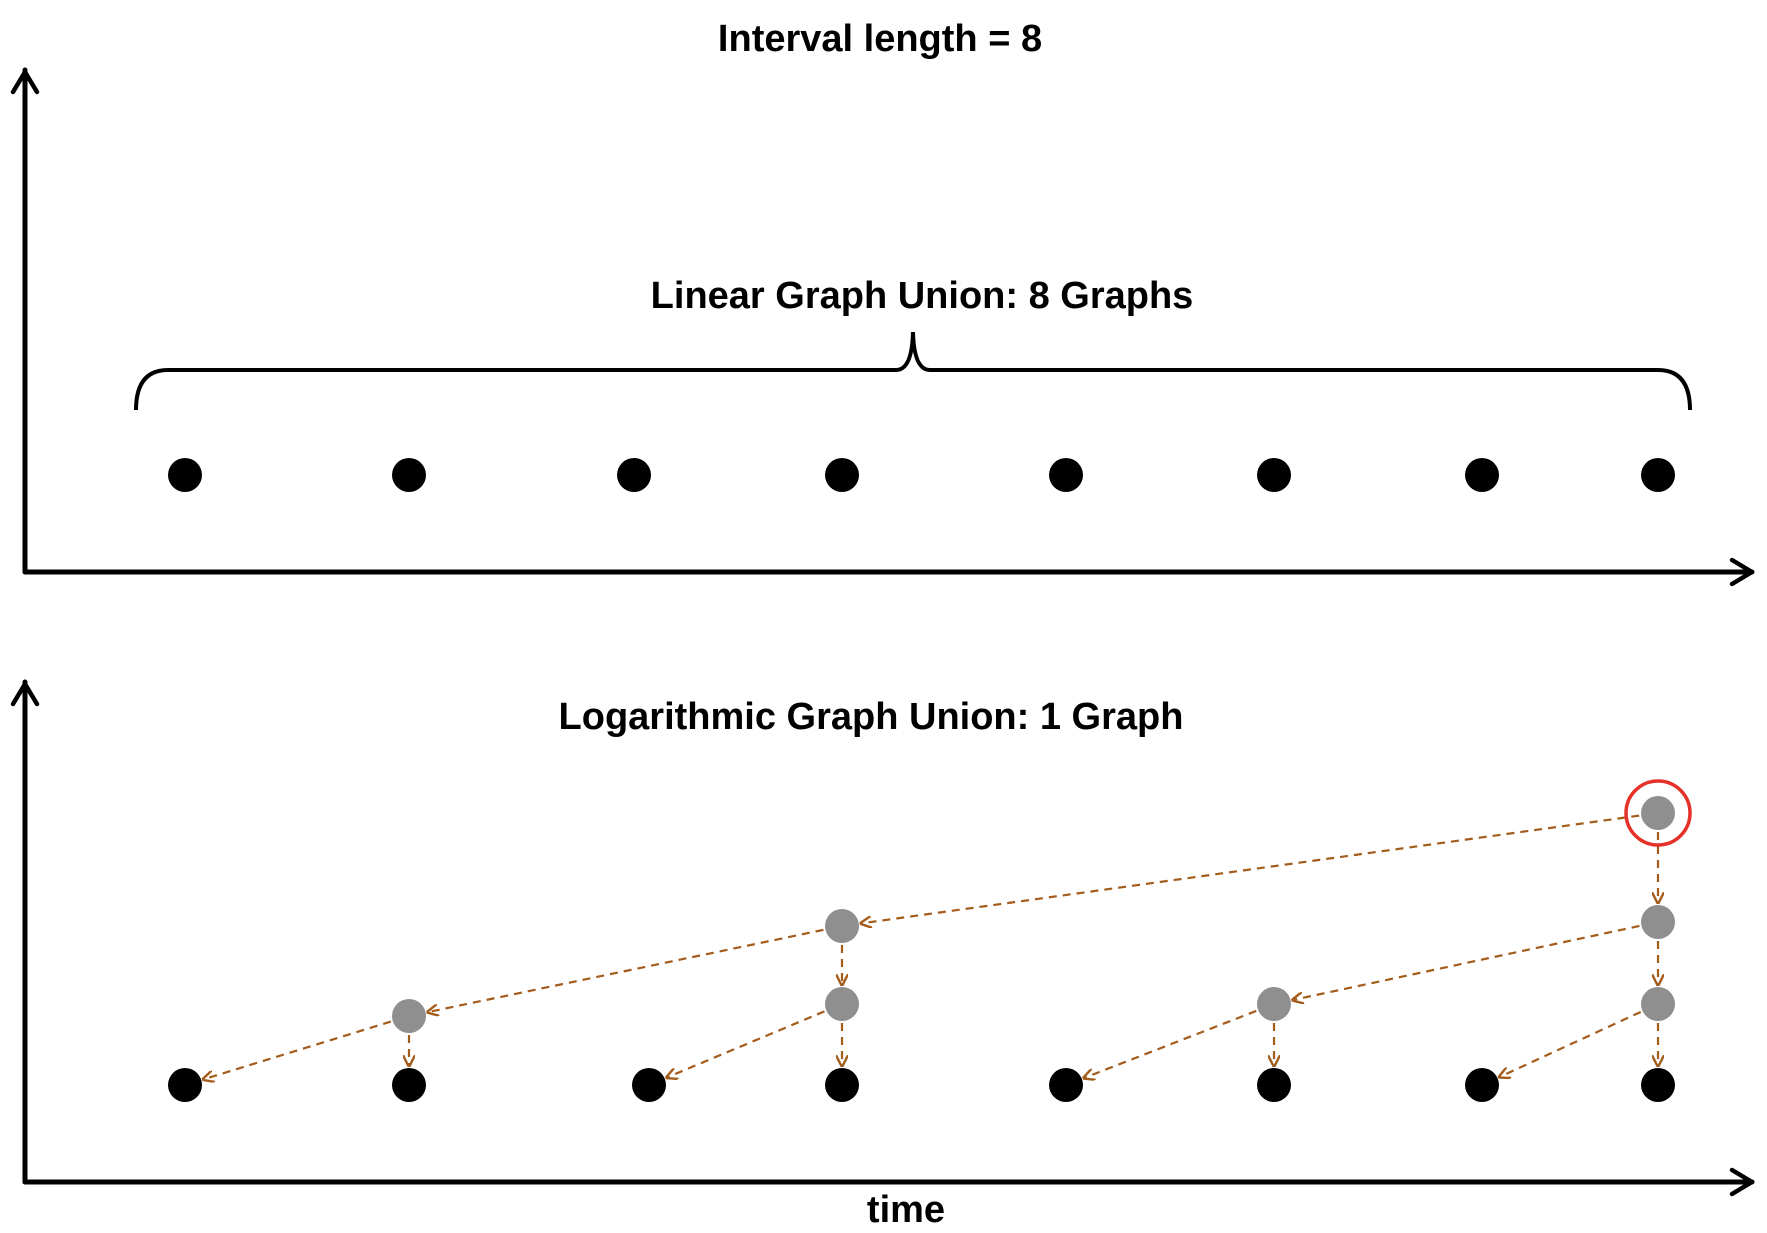  I want to click on linear-y-axis-arrowhead, so click(25, 82).